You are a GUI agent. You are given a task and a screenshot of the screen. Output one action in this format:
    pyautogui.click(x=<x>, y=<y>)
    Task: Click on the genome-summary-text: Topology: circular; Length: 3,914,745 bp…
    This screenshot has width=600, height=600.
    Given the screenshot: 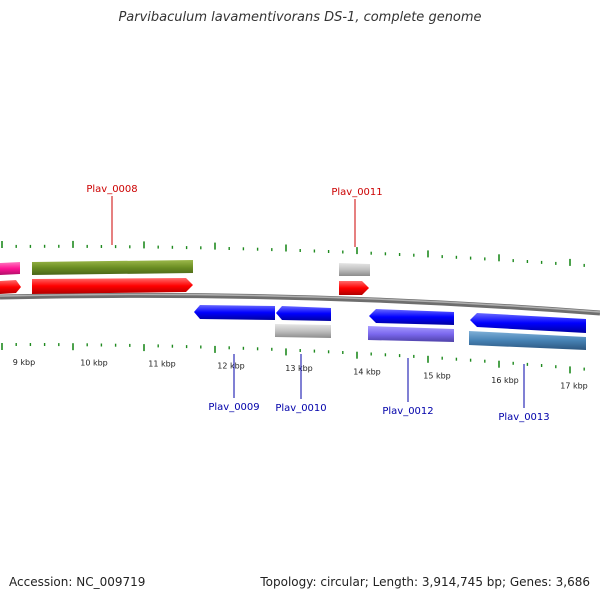 What is the action you would take?
    pyautogui.click(x=425, y=582)
    